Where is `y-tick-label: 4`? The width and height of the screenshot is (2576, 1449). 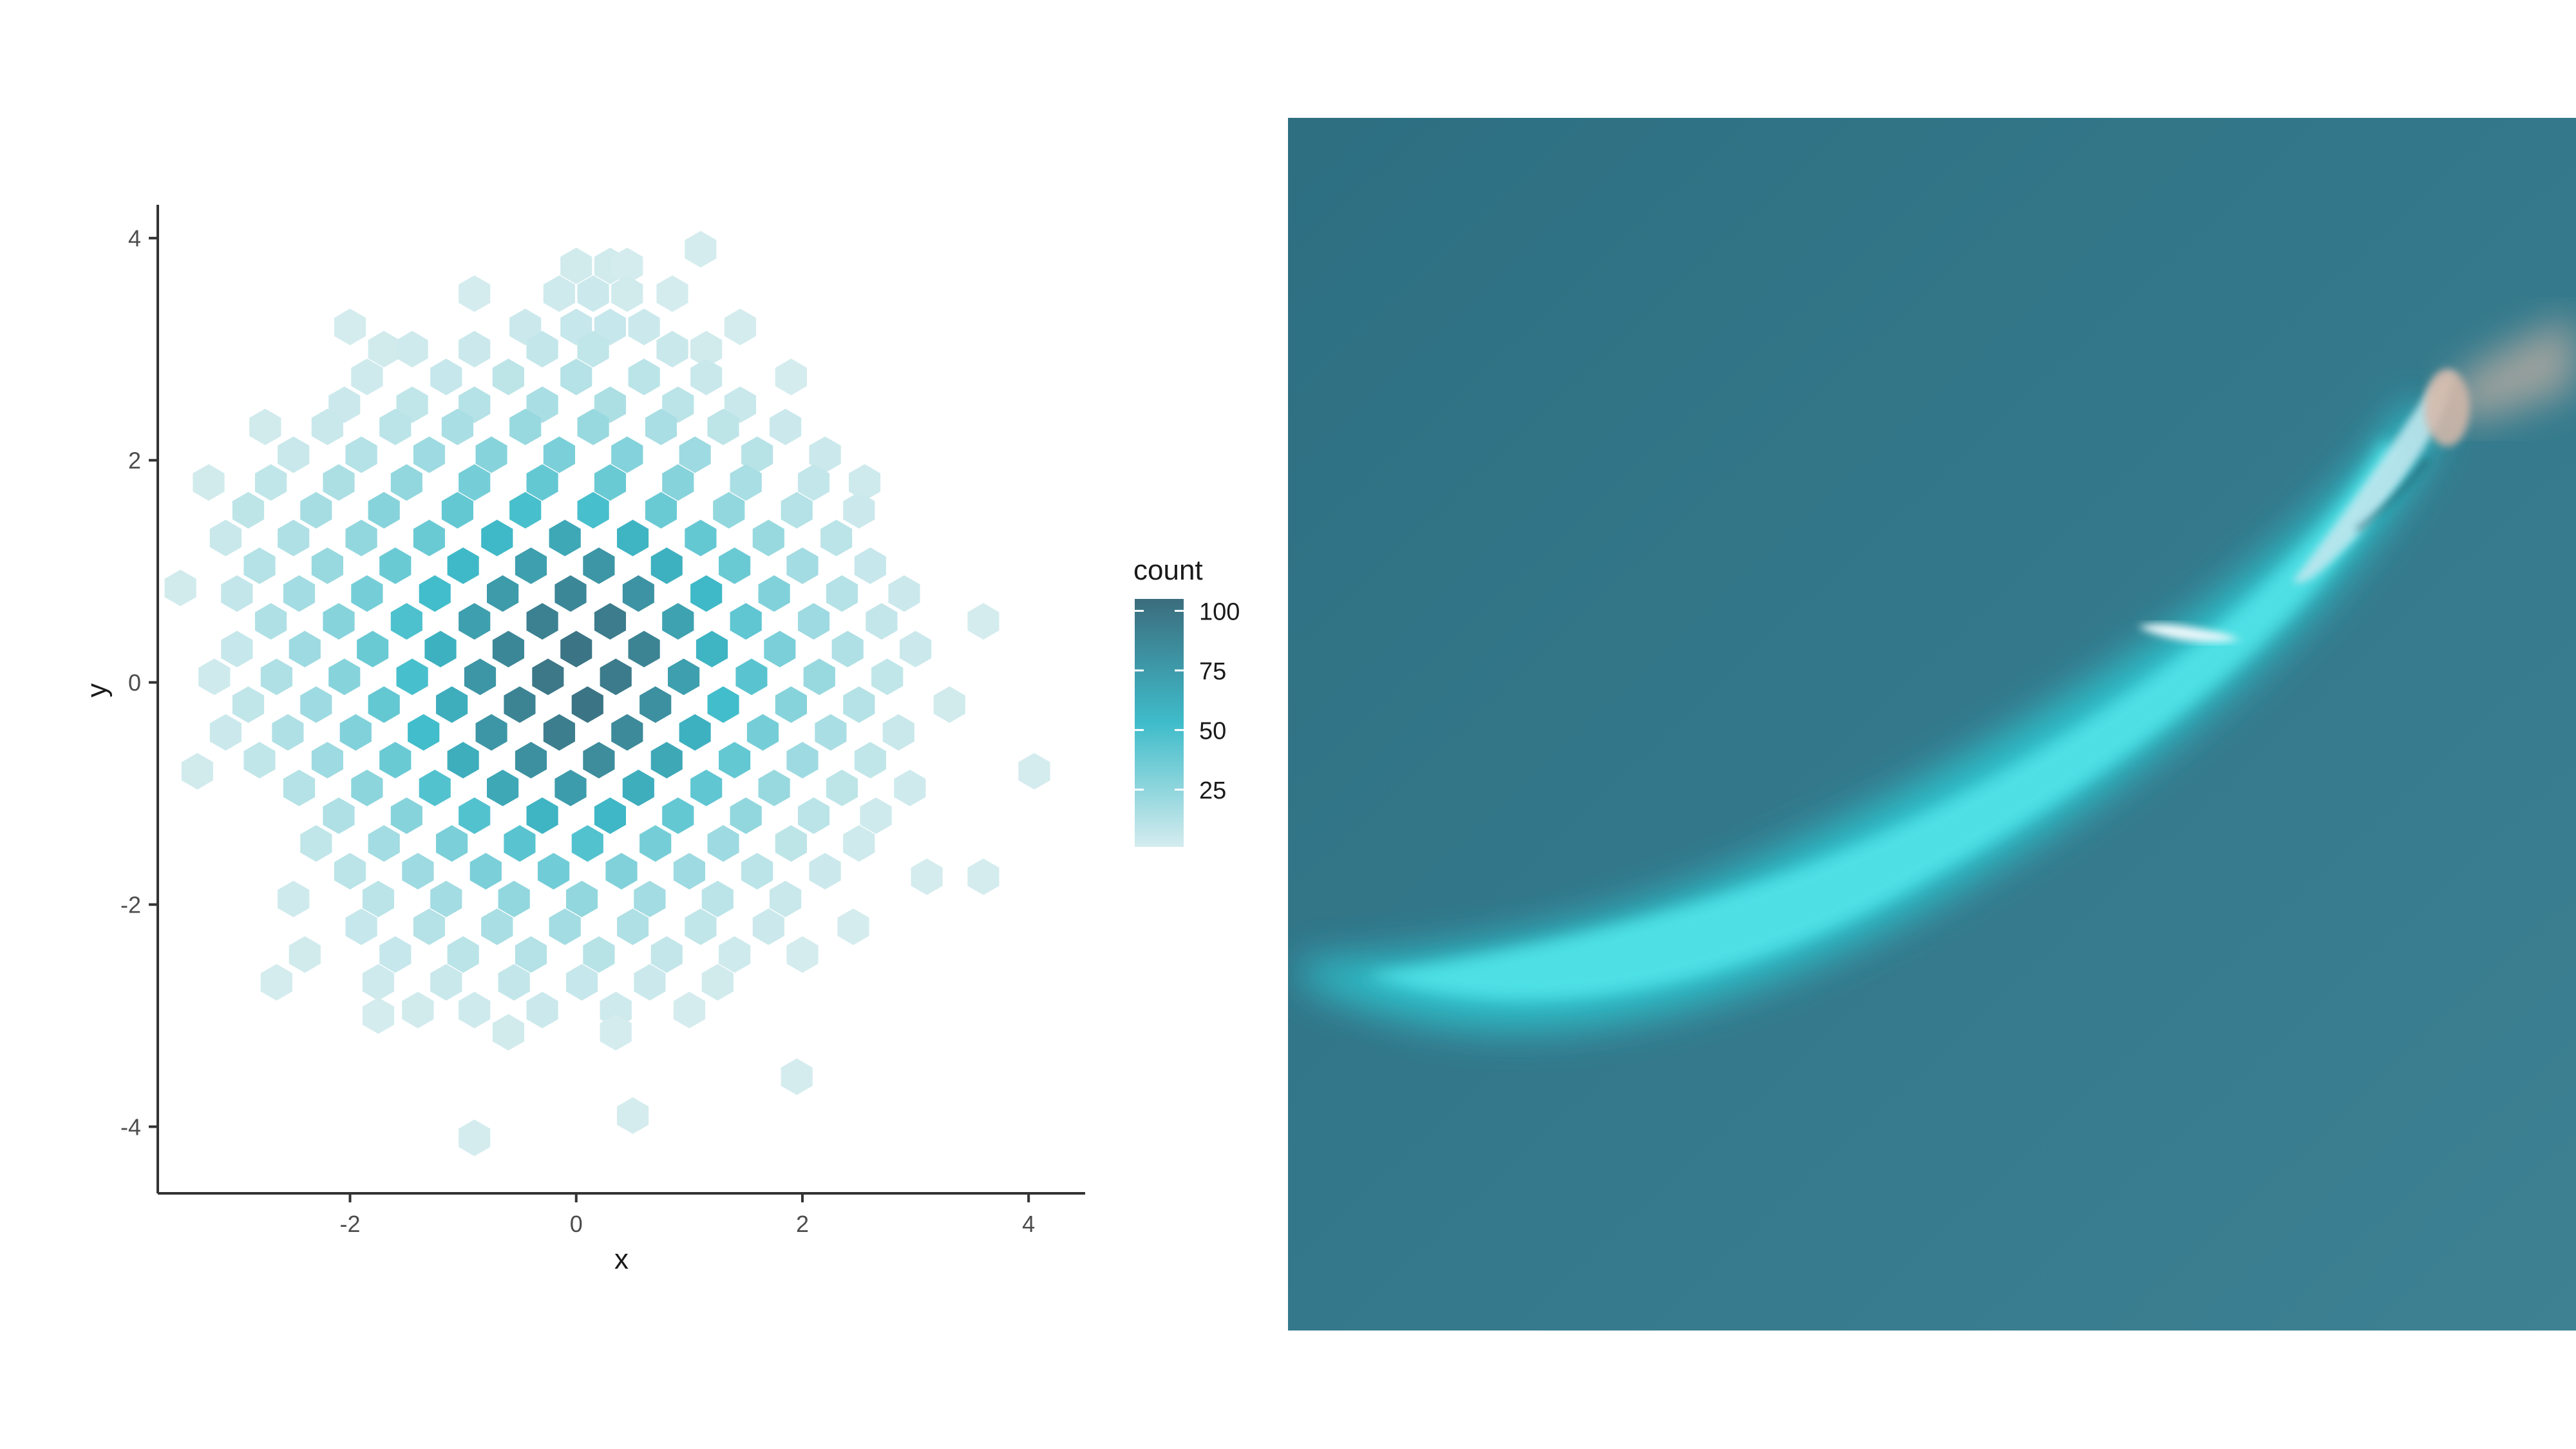 y-tick-label: 4 is located at coordinates (135, 239).